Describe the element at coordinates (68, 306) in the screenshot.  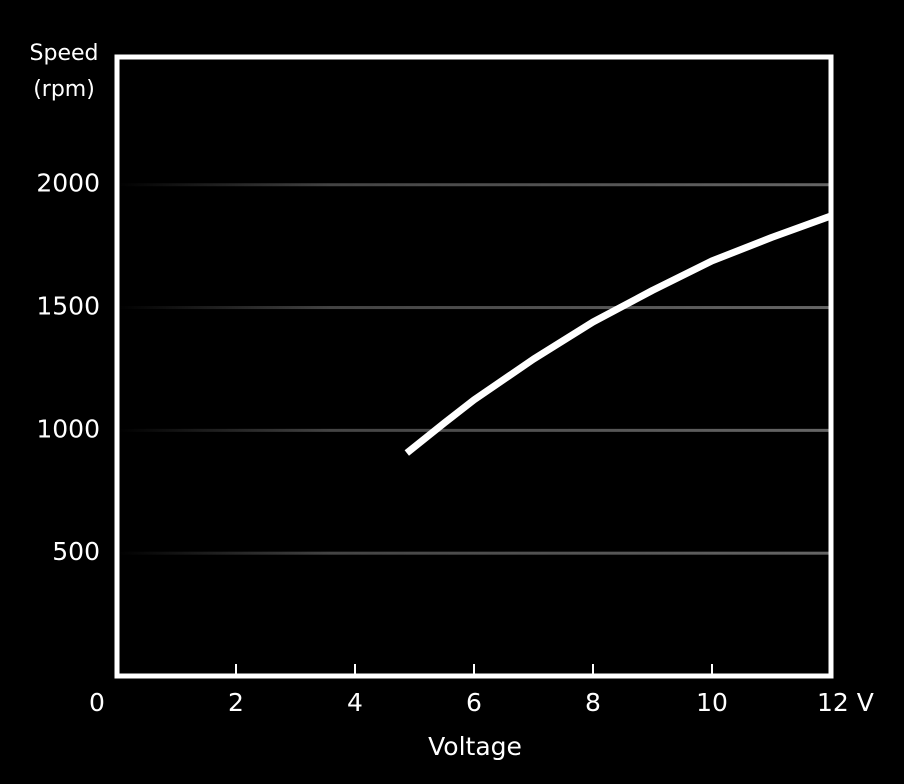
I see `y-tick-label: 1500` at that location.